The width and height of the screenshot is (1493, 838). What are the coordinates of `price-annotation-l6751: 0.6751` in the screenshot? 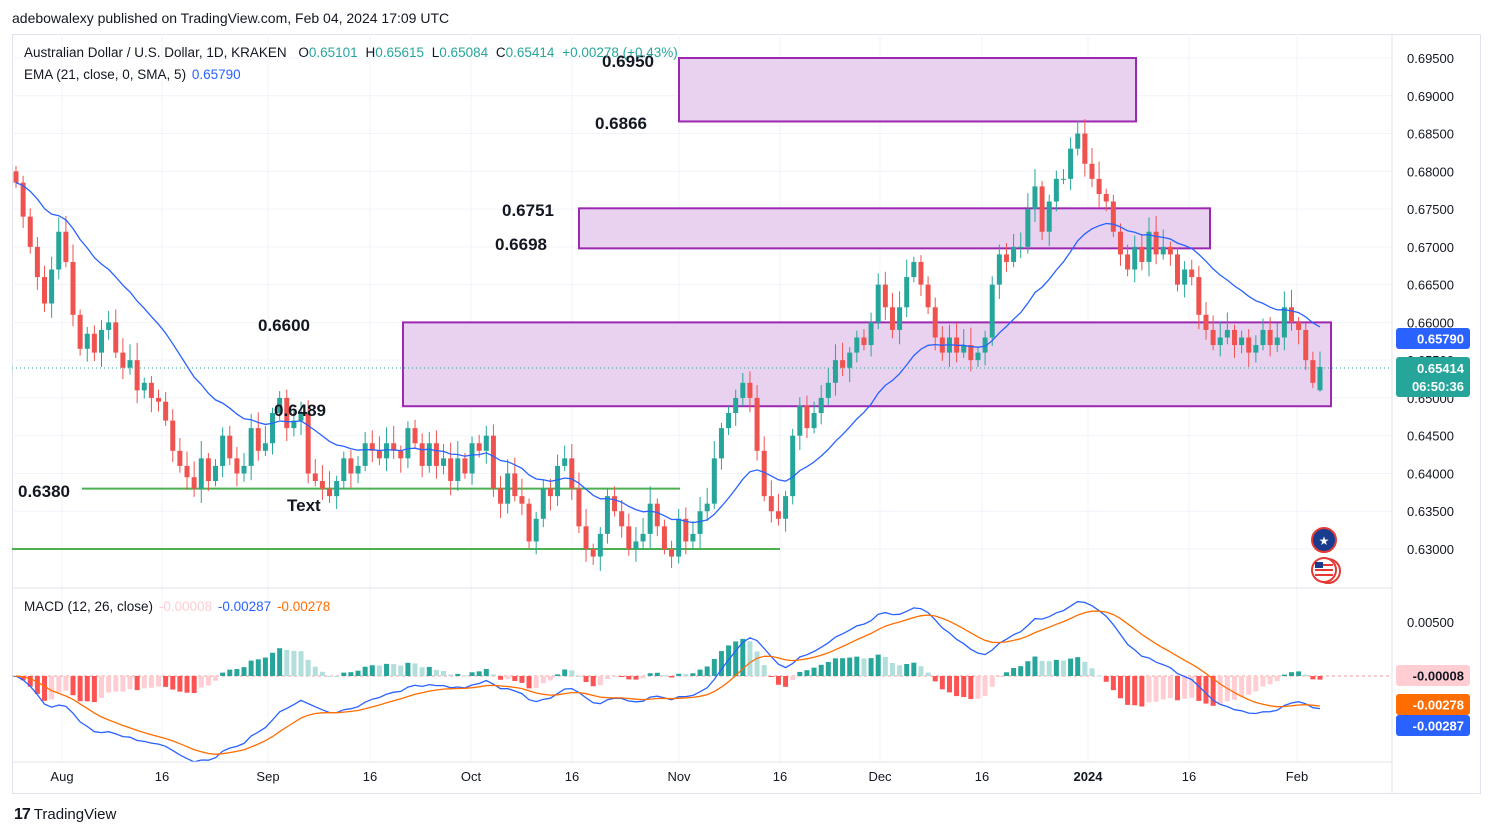 It's located at (528, 210).